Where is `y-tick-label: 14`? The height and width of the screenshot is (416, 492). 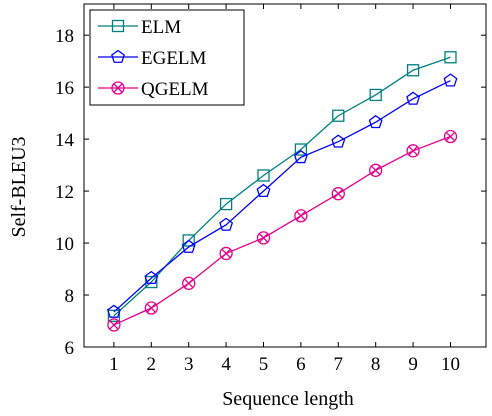
y-tick-label: 14 is located at coordinates (65, 140).